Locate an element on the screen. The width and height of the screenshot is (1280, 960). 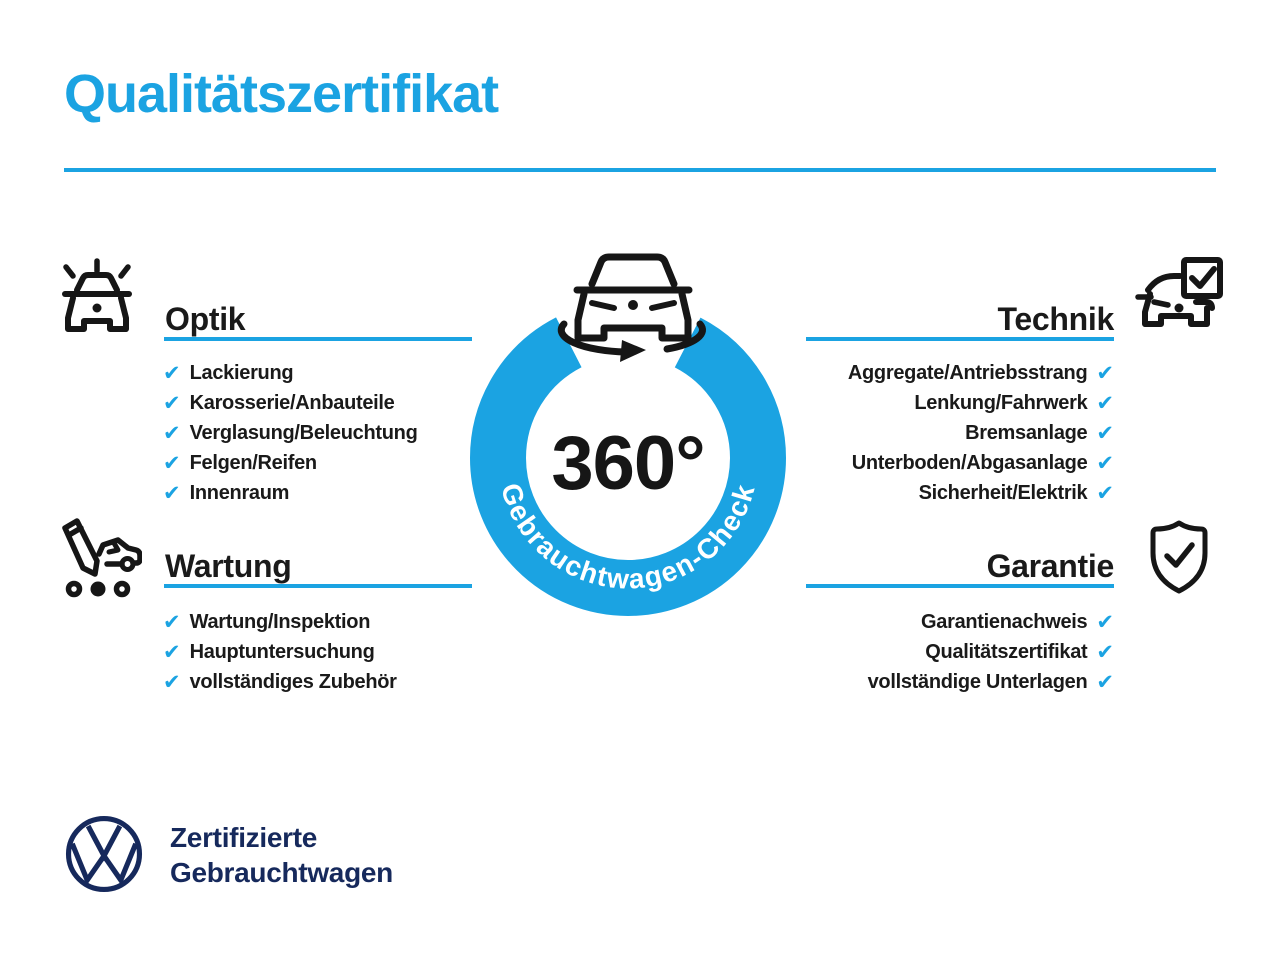
checklist-item-label: Verglasung/Beleuchtung is located at coordinates (303, 432).